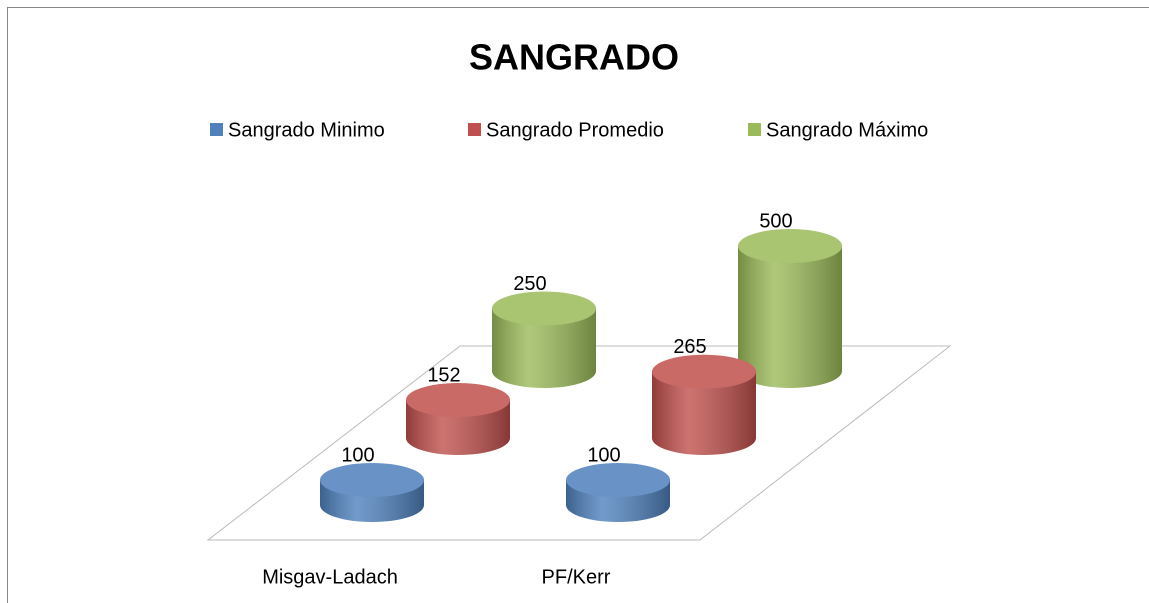  What do you see at coordinates (689, 347) in the screenshot?
I see `data-label: 265` at bounding box center [689, 347].